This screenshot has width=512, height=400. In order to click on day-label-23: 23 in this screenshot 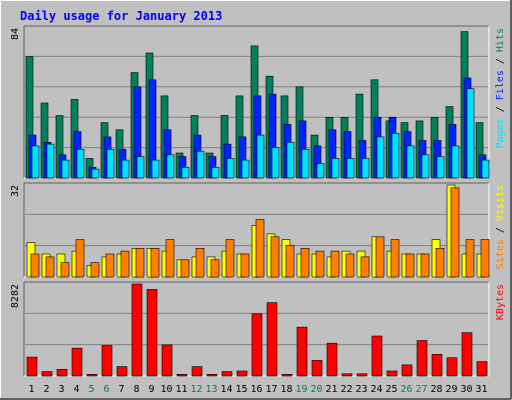, I will do `click(361, 389)`.